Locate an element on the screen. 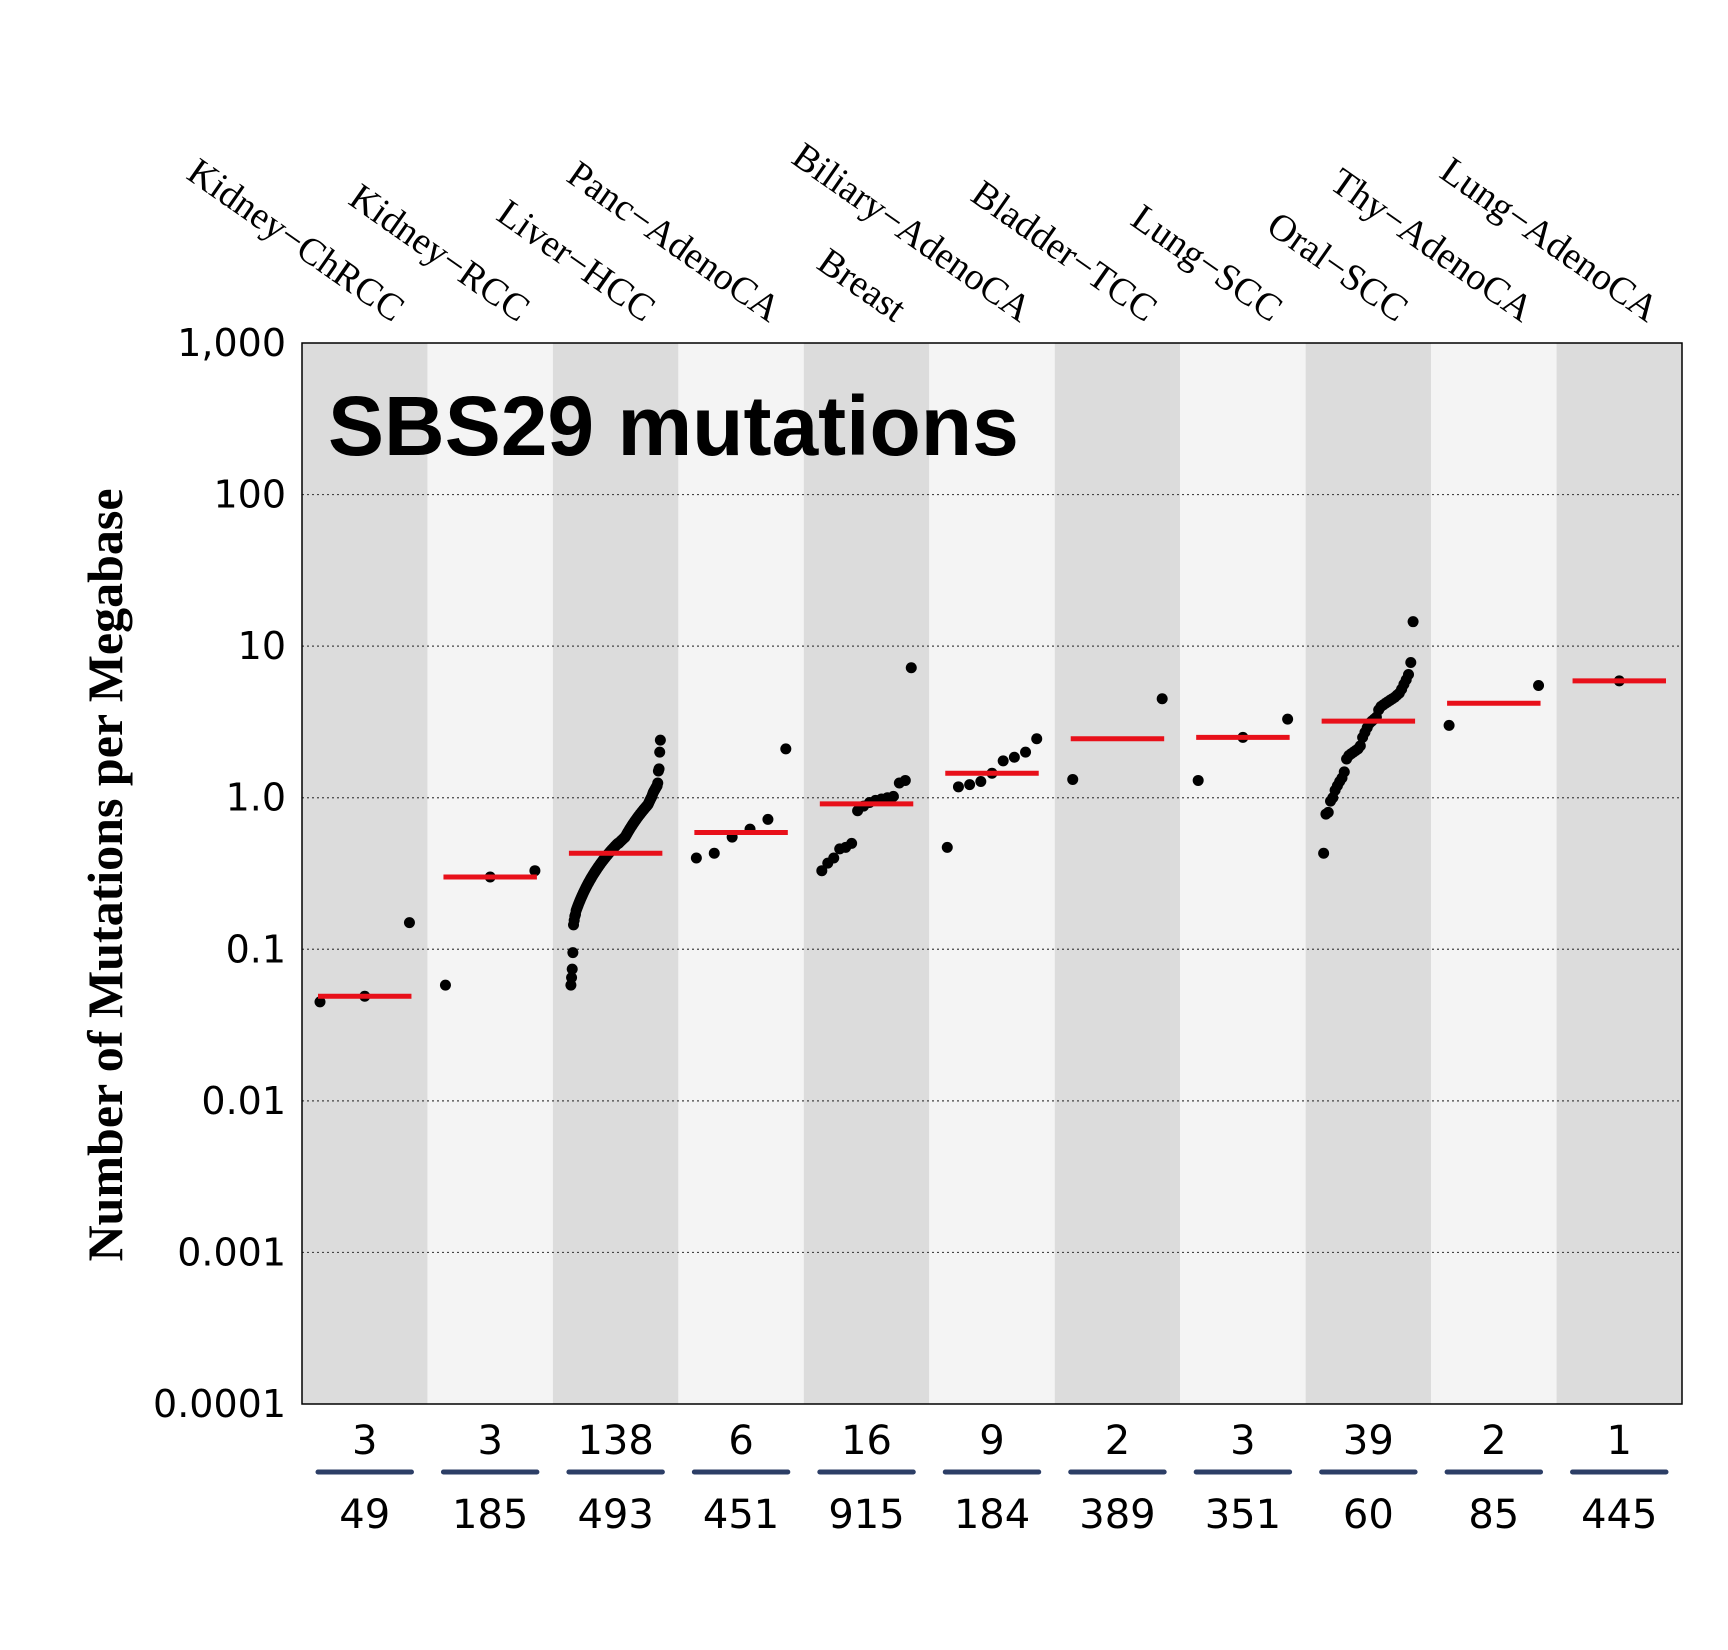 The width and height of the screenshot is (1728, 1650). total-count: 451 is located at coordinates (741, 1515).